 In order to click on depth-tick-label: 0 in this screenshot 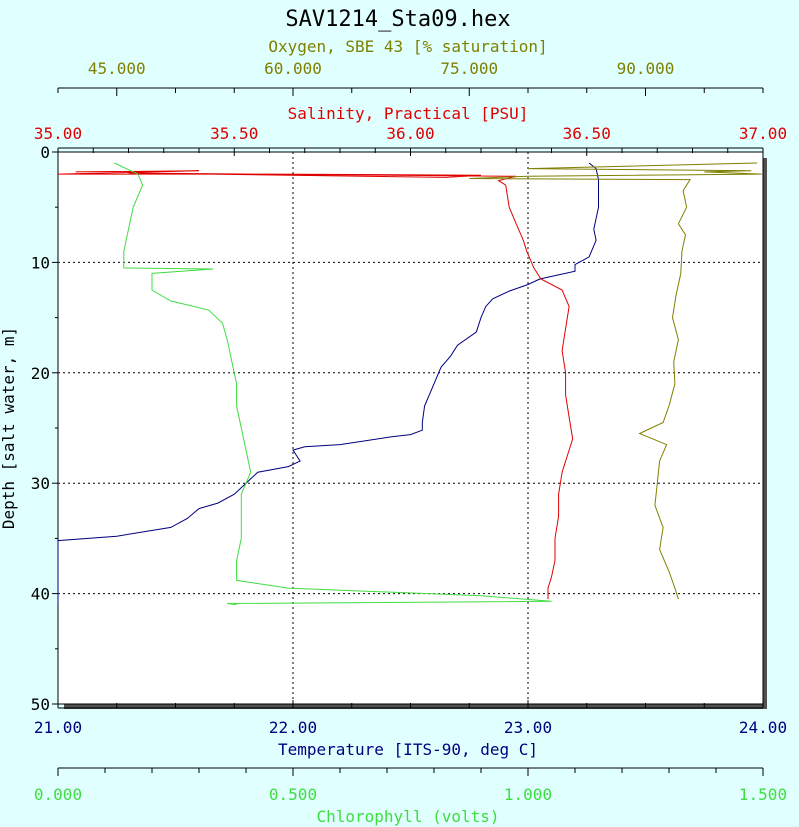, I will do `click(45, 152)`.